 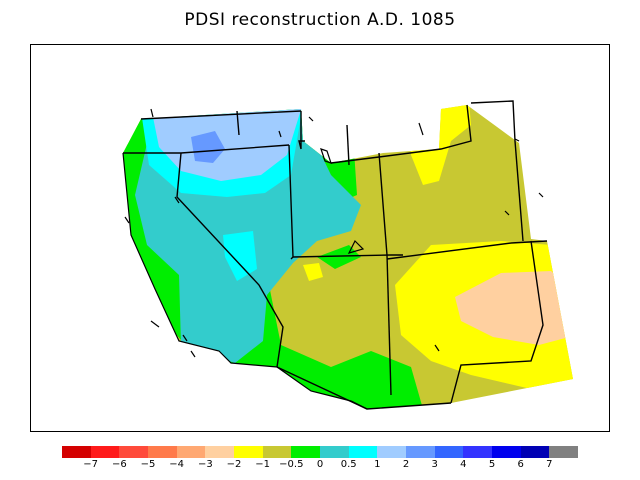 What do you see at coordinates (119, 464) in the screenshot?
I see `colorbar-tick-label: −6` at bounding box center [119, 464].